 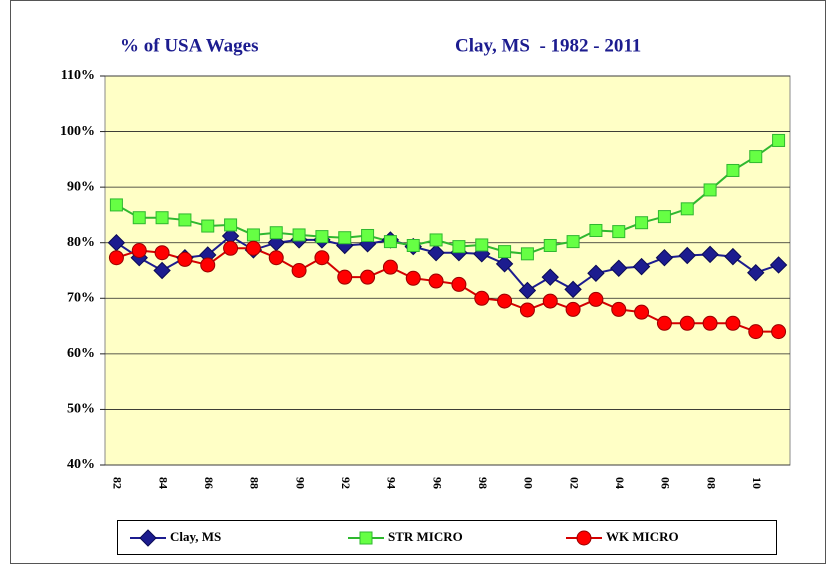 What do you see at coordinates (757, 483) in the screenshot?
I see `x-tick-label: 10` at bounding box center [757, 483].